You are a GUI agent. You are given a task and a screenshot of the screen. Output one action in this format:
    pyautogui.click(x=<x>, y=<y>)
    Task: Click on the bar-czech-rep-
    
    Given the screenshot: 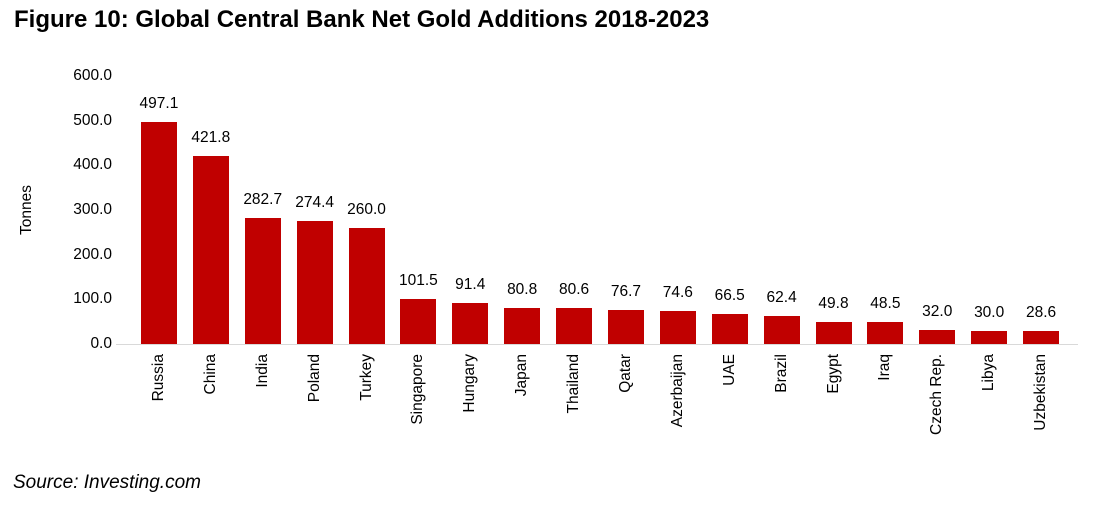 What is the action you would take?
    pyautogui.click(x=937, y=336)
    